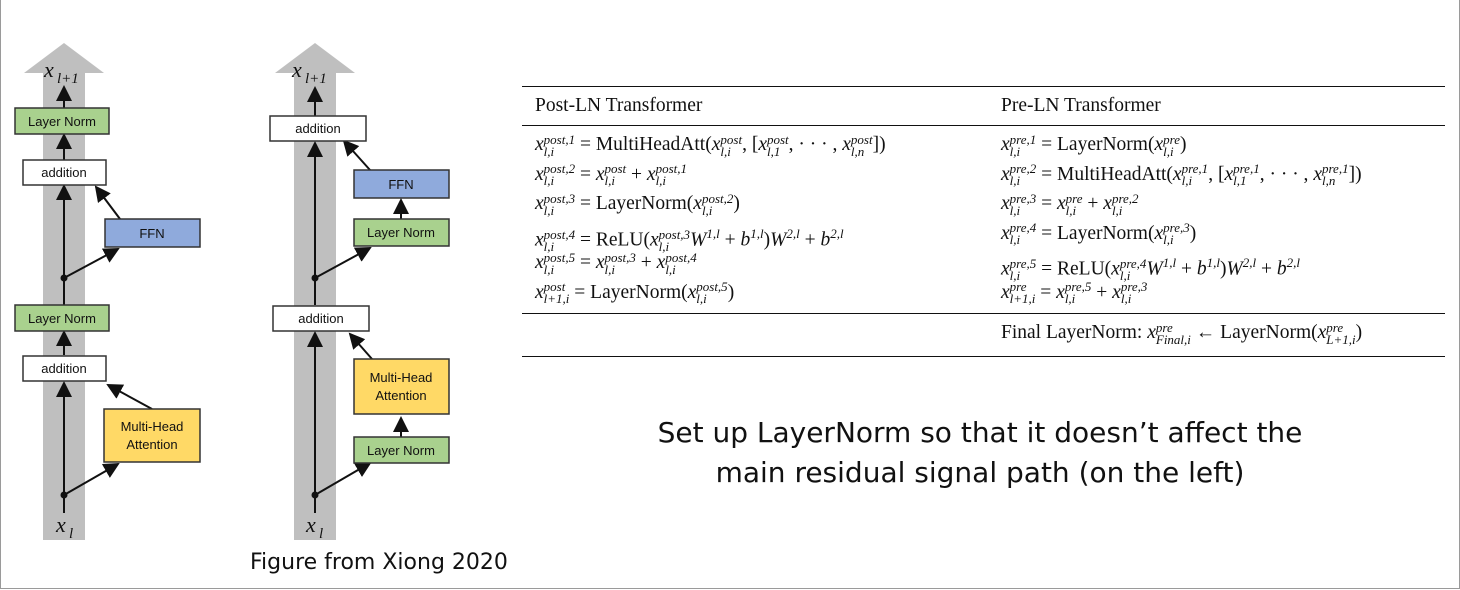  Describe the element at coordinates (107, 292) in the screenshot. I see `post-ln-diagram: x l+1 x l Layer Norm addition FFN` at that location.